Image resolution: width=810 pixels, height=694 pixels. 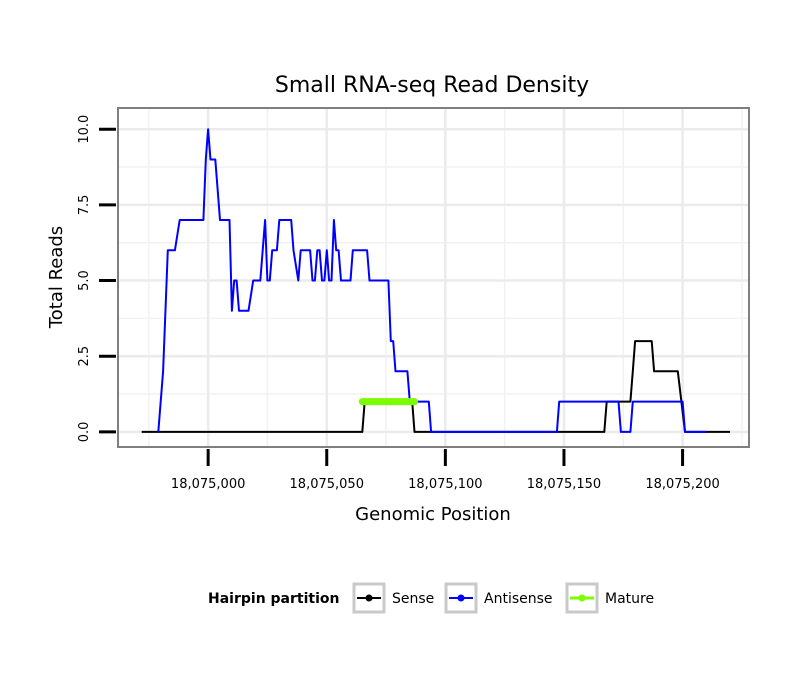 What do you see at coordinates (84, 356) in the screenshot?
I see `y-tick-label: 2.5` at bounding box center [84, 356].